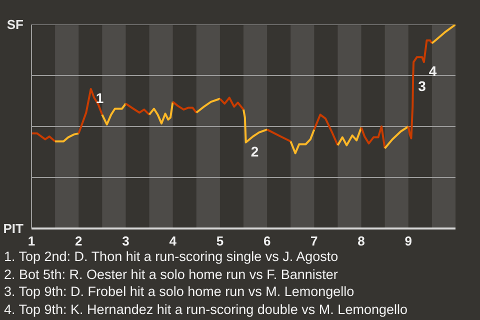 This screenshot has height=320, width=480. Describe the element at coordinates (173, 241) in the screenshot. I see `x-tick-label: 4` at that location.